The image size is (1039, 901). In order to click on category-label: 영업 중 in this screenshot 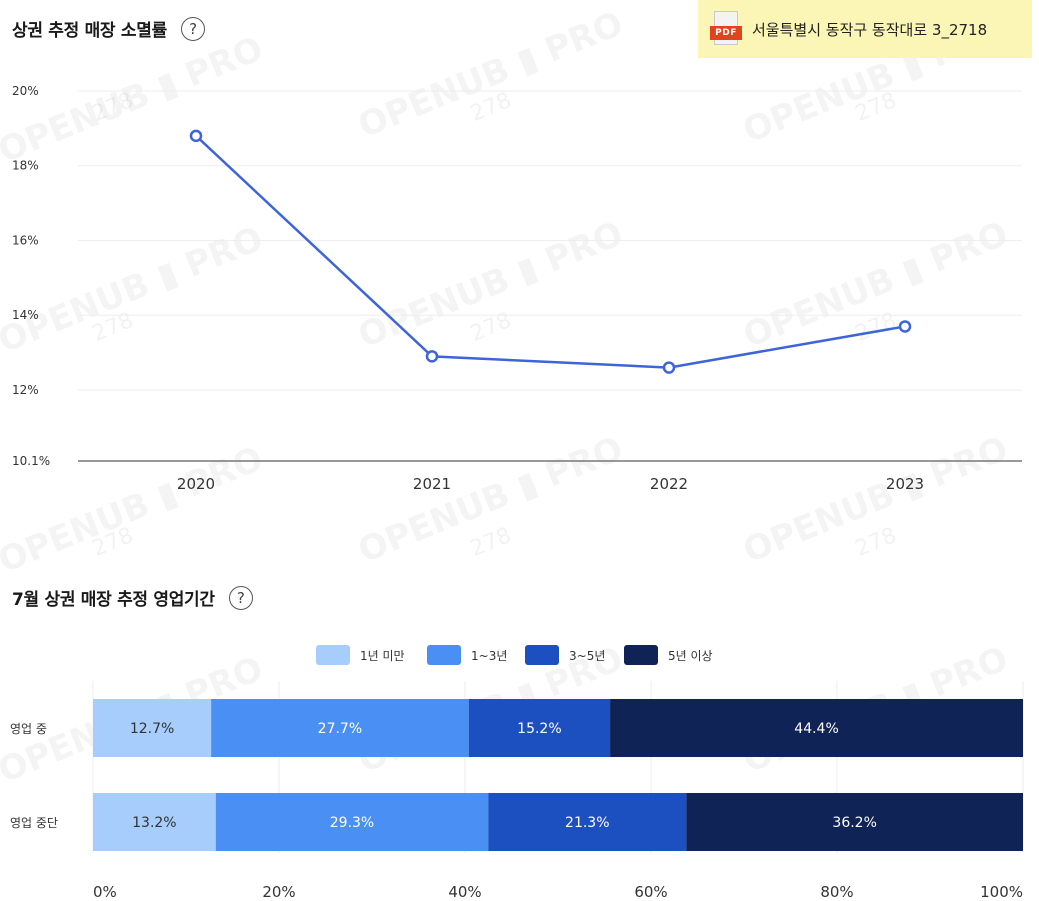, I will do `click(28, 729)`.